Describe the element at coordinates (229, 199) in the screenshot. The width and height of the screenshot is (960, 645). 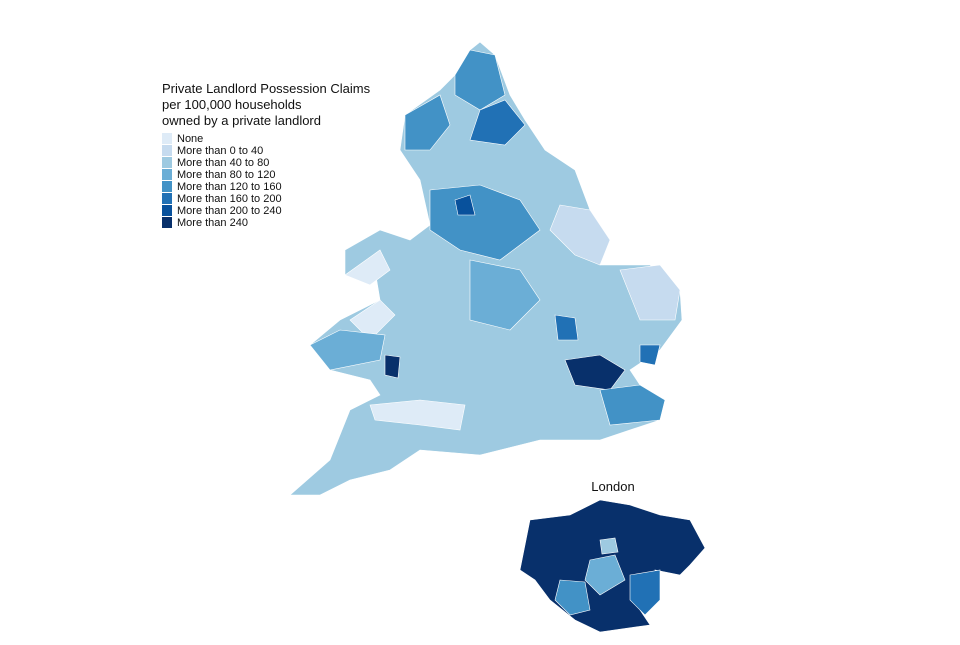
I see `legend-label: More than 160 to 200` at that location.